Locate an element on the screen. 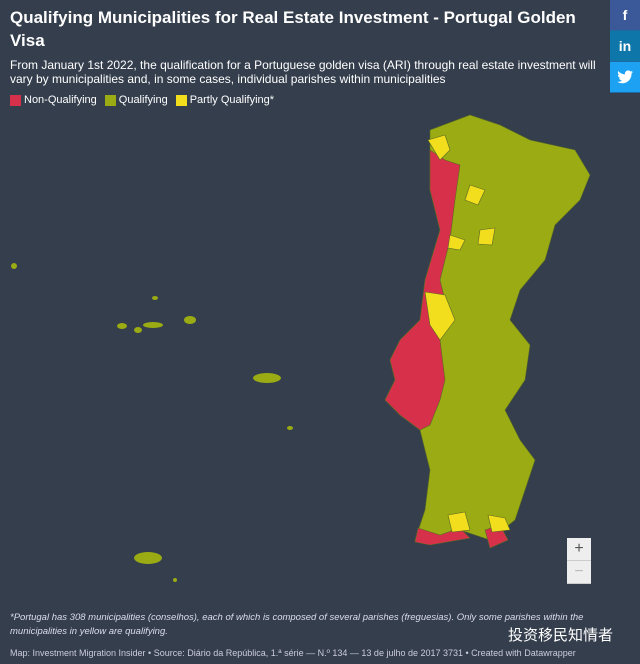 This screenshot has height=664, width=640. share-button: f is located at coordinates (625, 15).